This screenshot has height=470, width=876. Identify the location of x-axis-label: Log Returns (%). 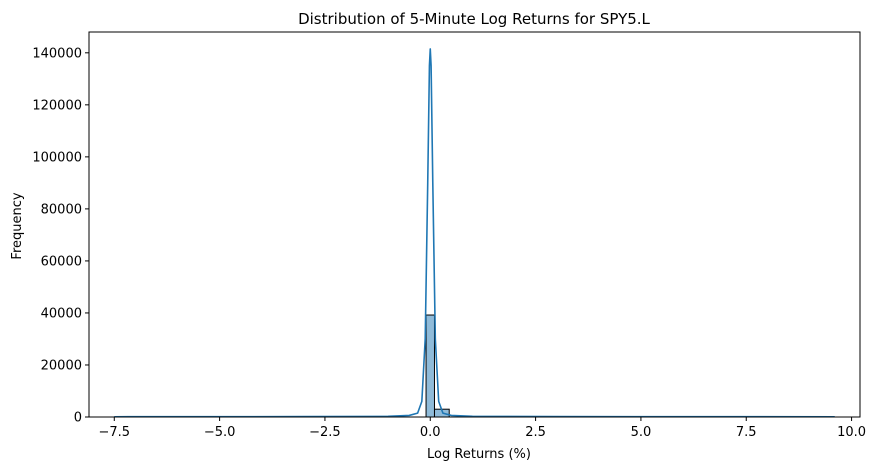
(479, 454).